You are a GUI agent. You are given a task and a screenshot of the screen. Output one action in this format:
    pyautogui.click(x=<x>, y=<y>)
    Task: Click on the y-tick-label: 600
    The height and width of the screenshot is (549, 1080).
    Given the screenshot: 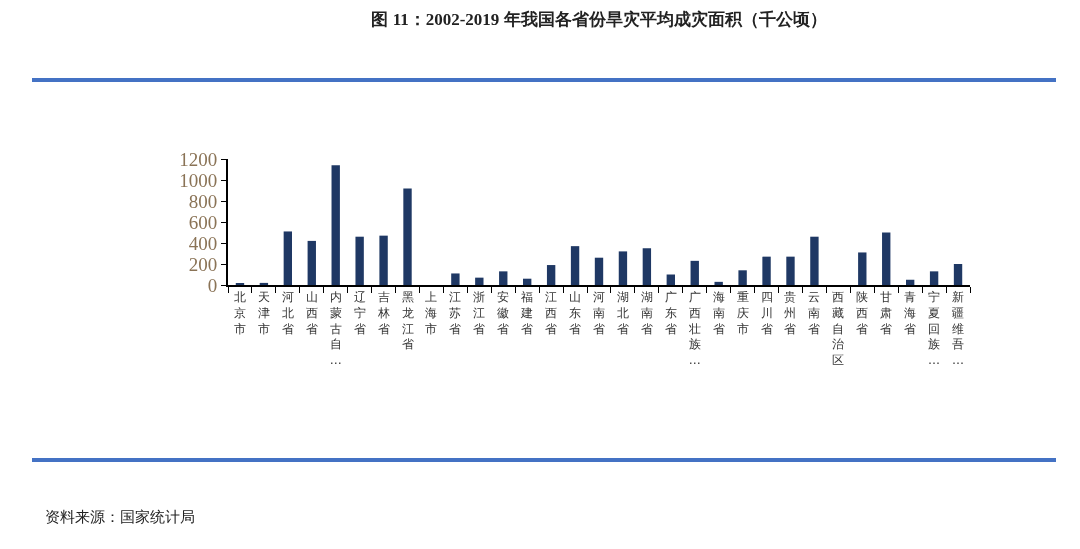 What is the action you would take?
    pyautogui.click(x=203, y=222)
    